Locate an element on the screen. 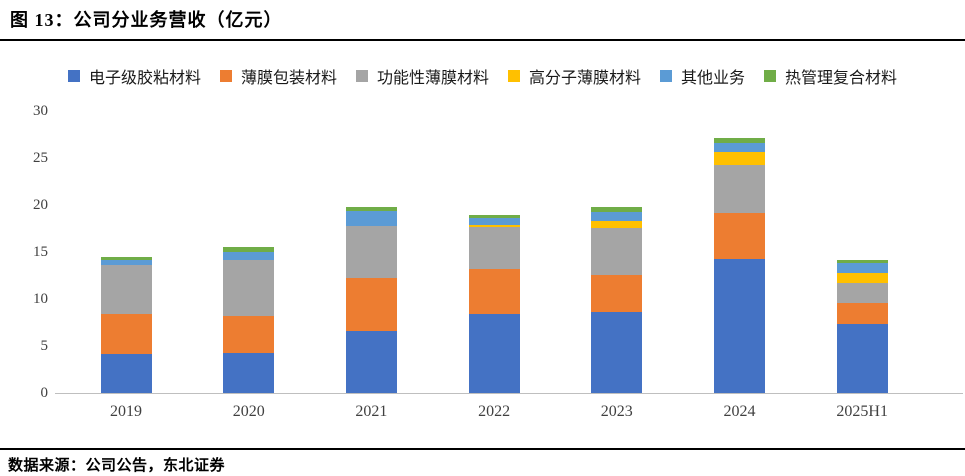  figure-title: 图 13：公司分业务营收（亿元） is located at coordinates (146, 20).